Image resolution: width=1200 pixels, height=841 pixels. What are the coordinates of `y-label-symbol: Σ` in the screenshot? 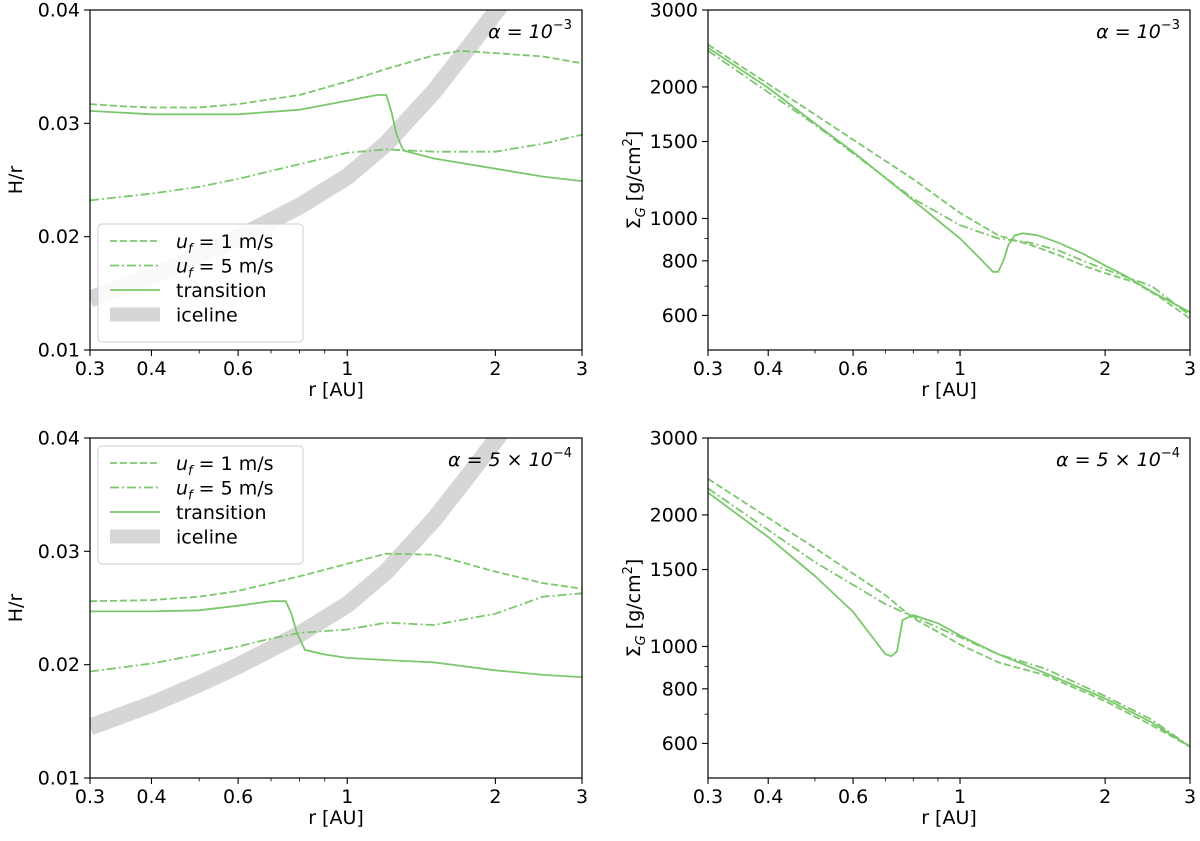 It's located at (634, 651).